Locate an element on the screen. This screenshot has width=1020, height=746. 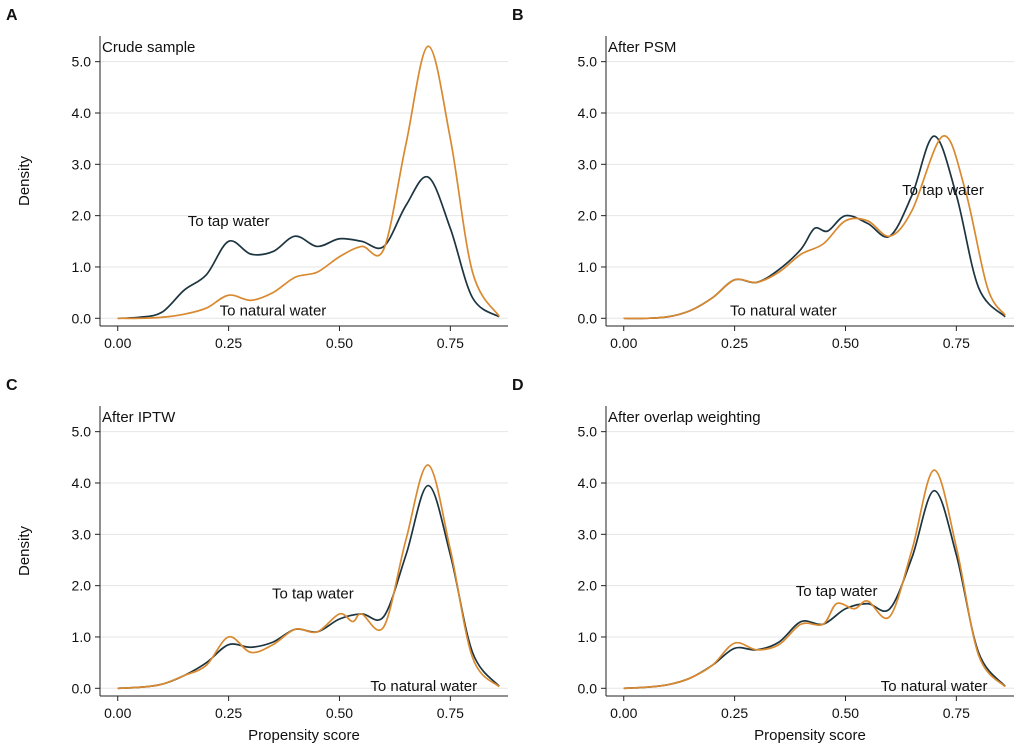
panel-letter: D is located at coordinates (518, 385).